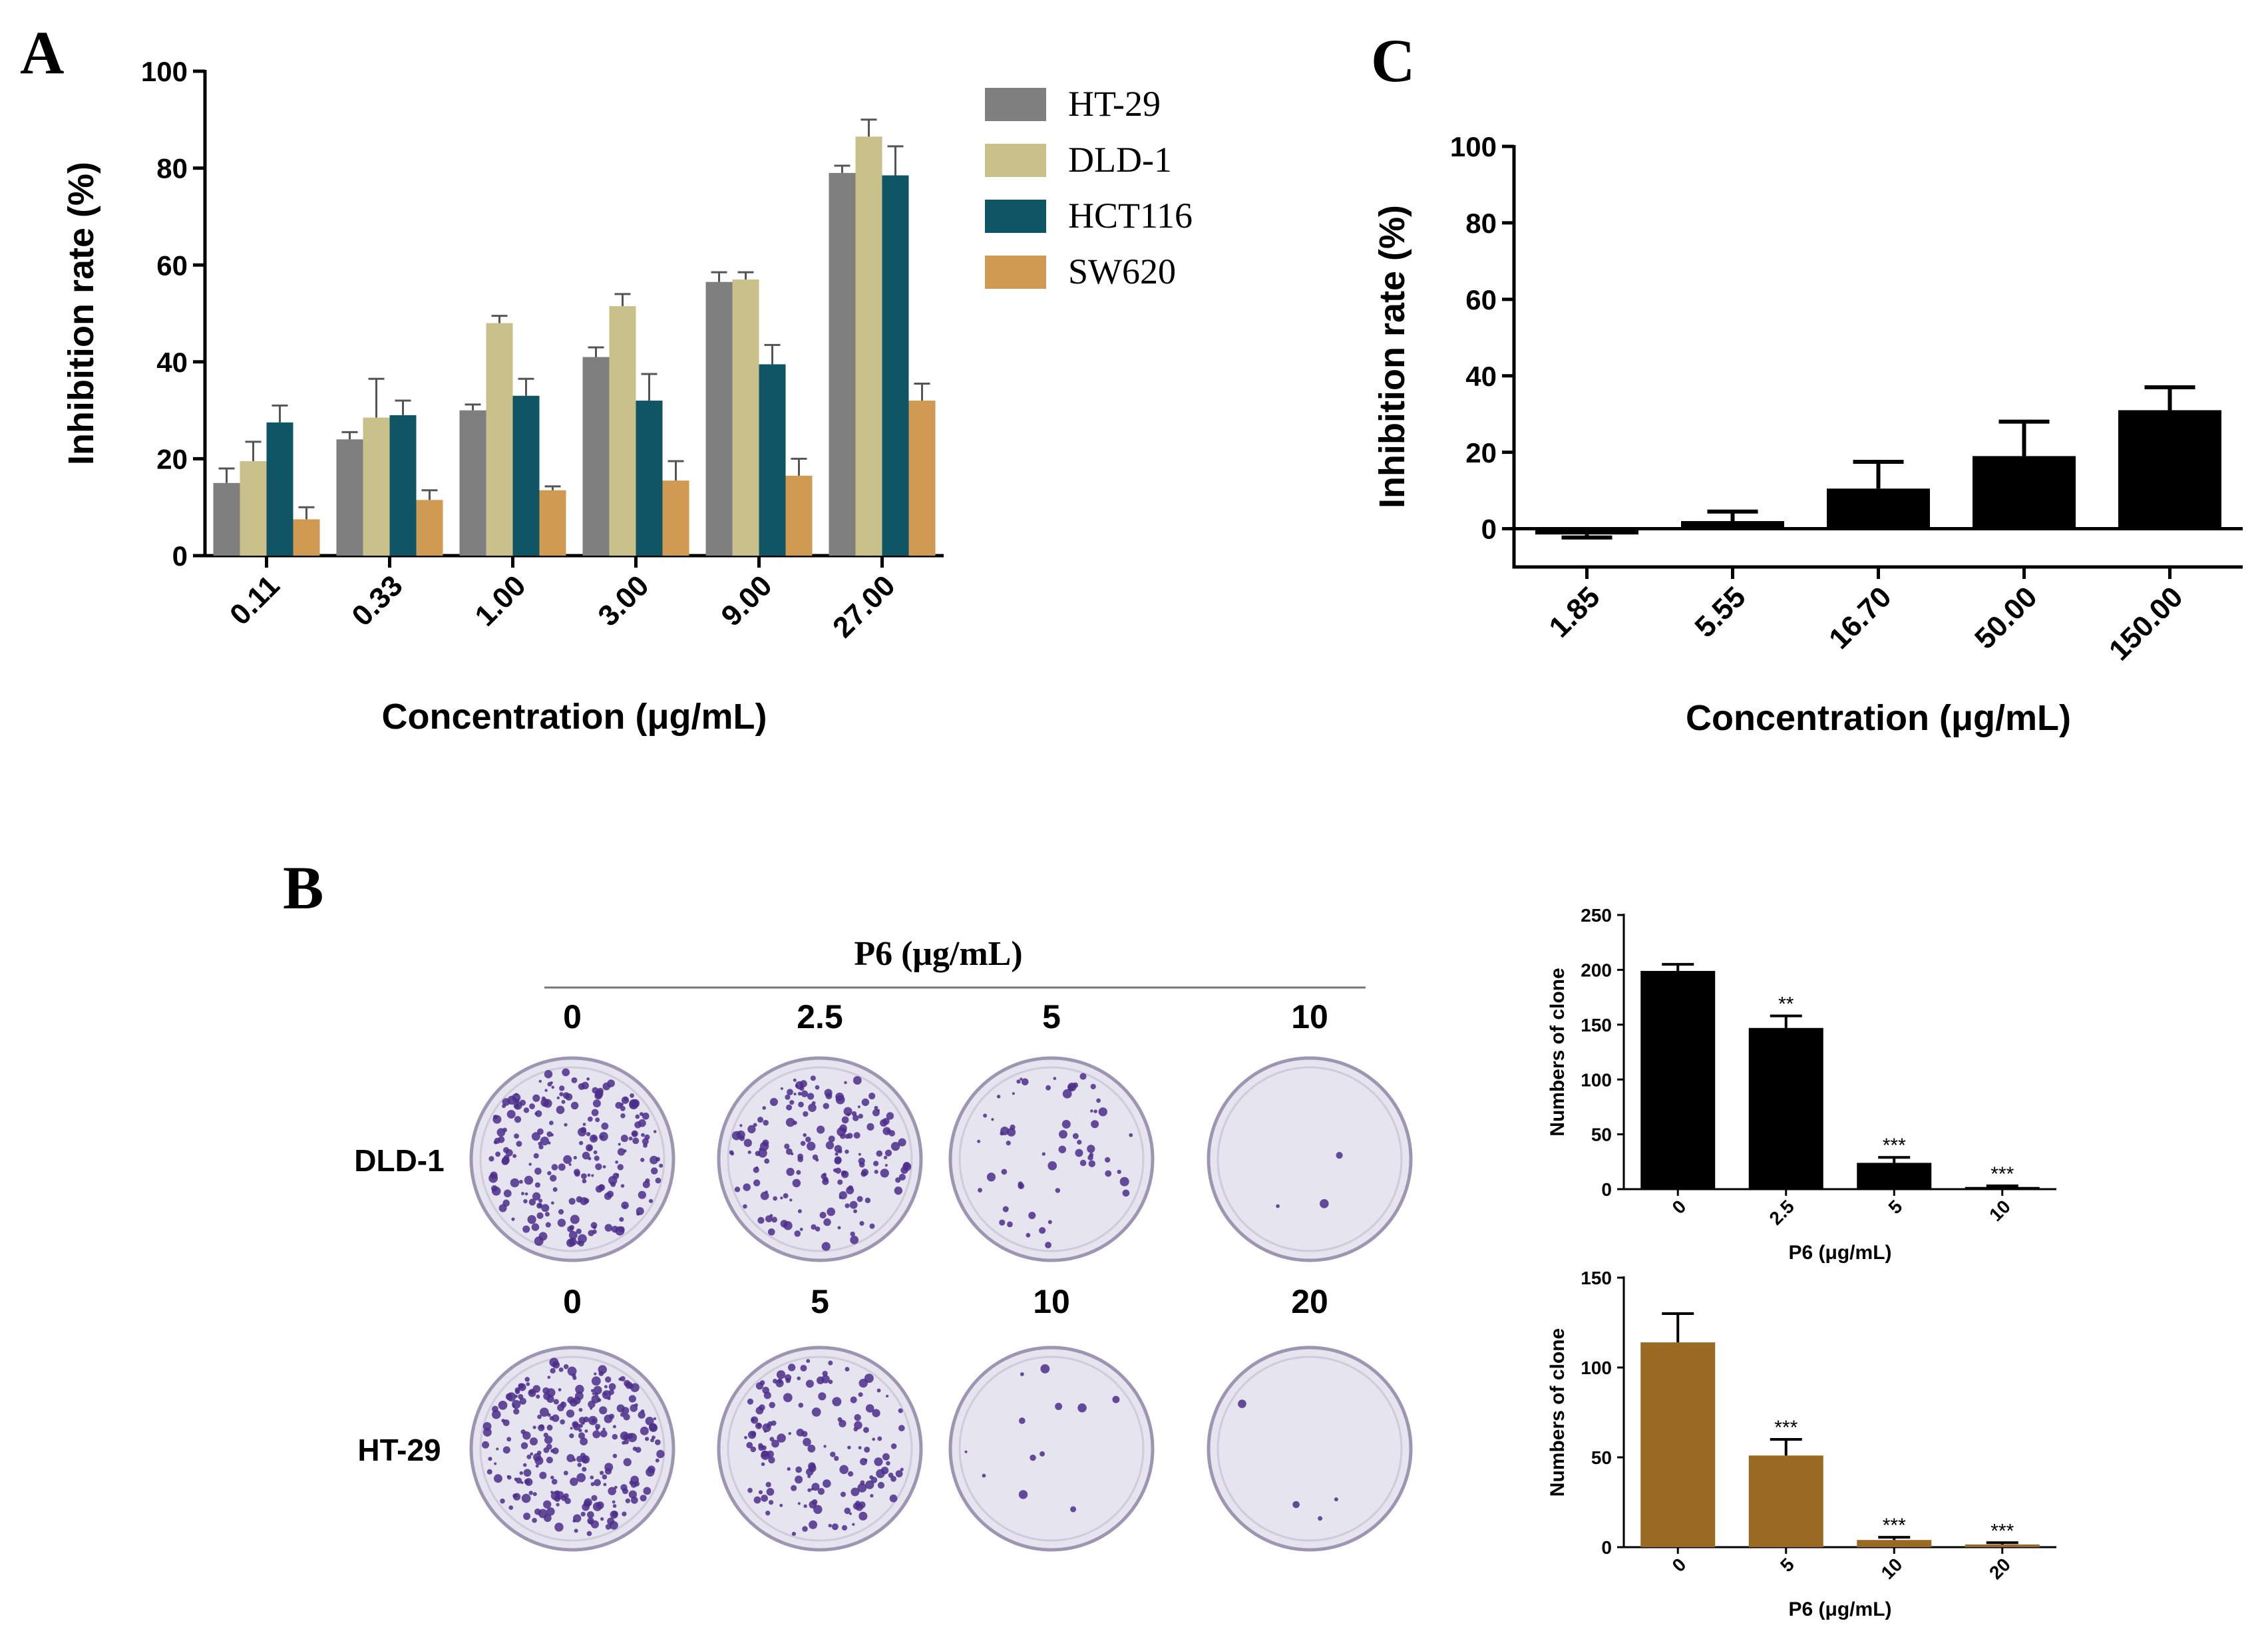 Image resolution: width=2268 pixels, height=1641 pixels. I want to click on y-tick-label: 100, so click(1473, 146).